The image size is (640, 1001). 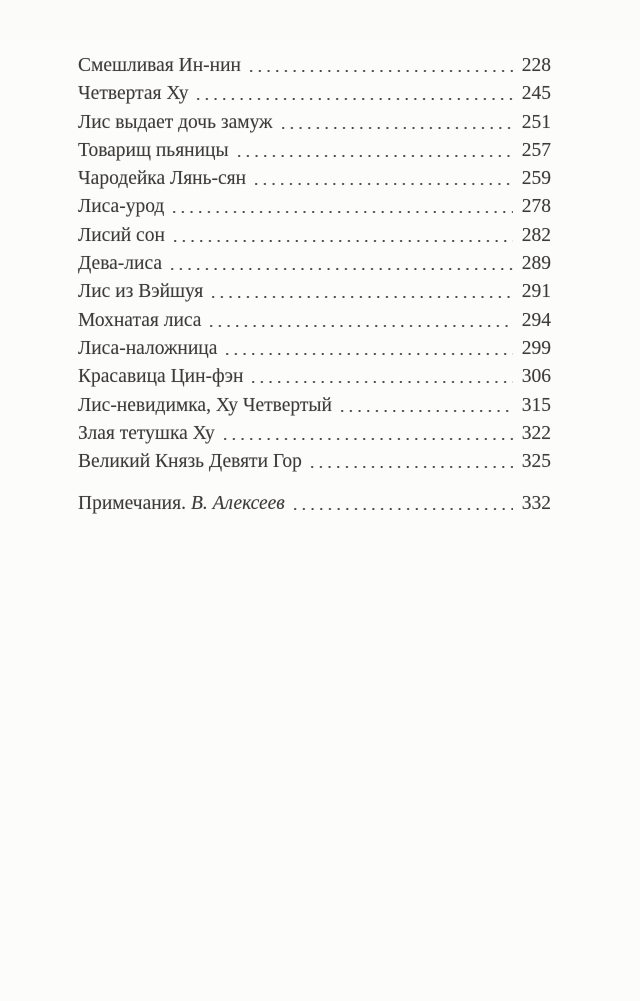 I want to click on toc-entry-page-number: 306, so click(x=536, y=377).